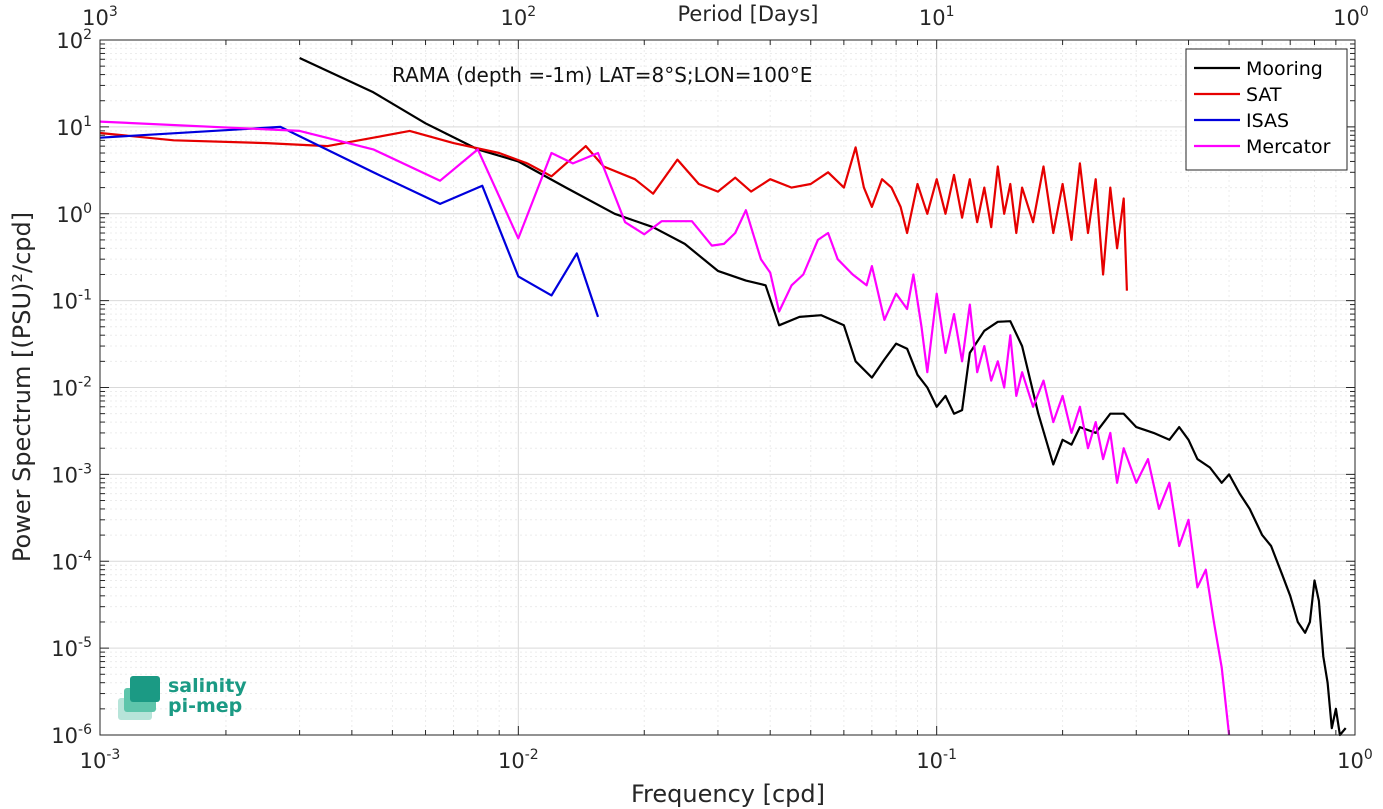 This screenshot has height=809, width=1383. I want to click on legend-box, so click(1266, 109).